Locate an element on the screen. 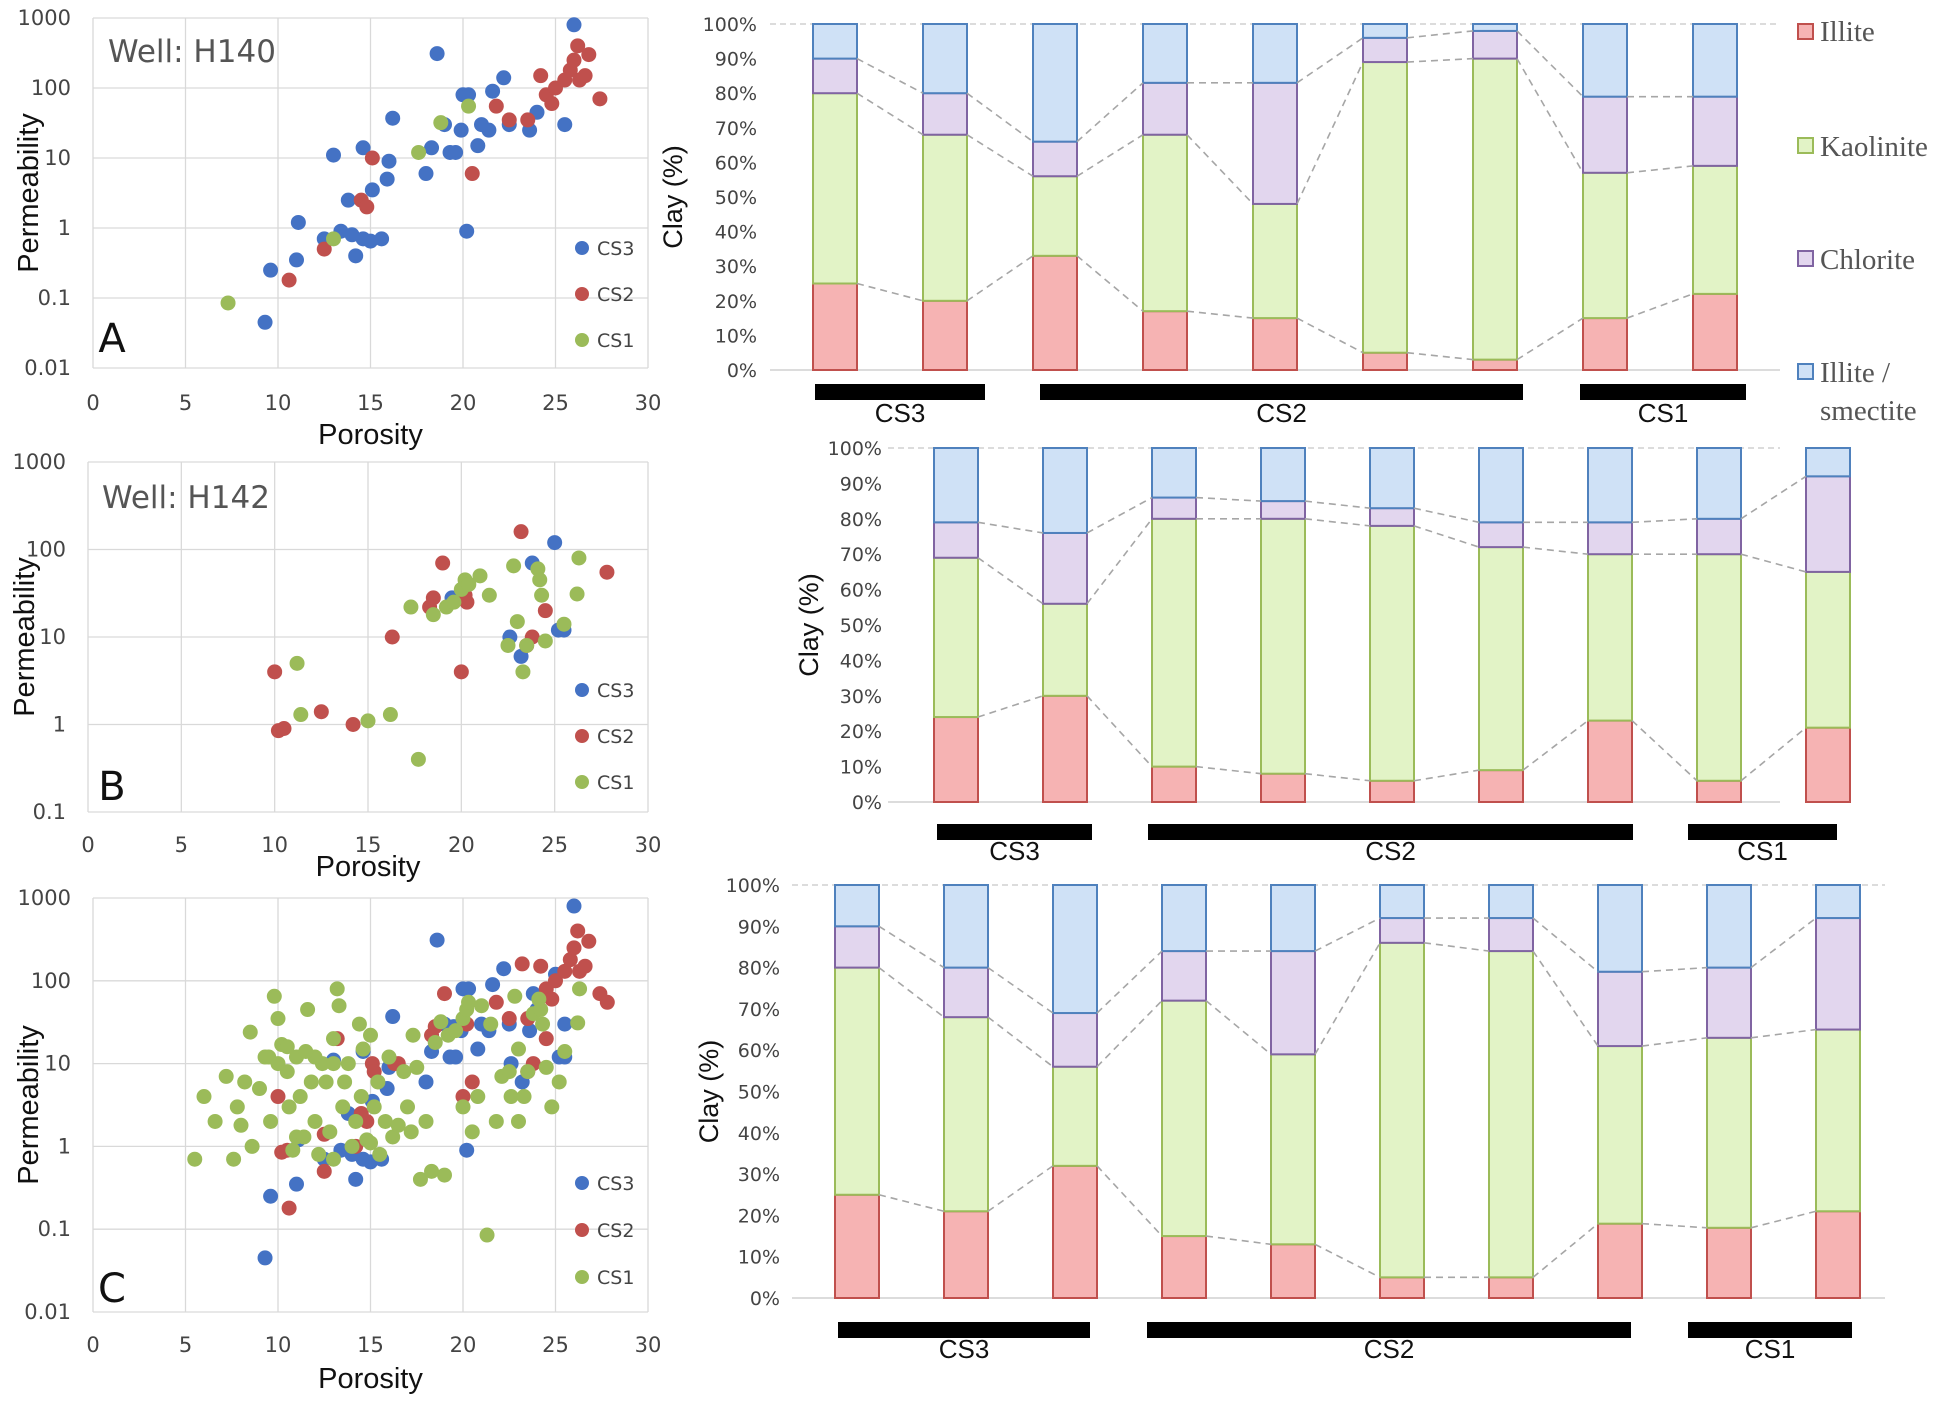 This screenshot has height=1408, width=1949. panel-letter: B is located at coordinates (111, 787).